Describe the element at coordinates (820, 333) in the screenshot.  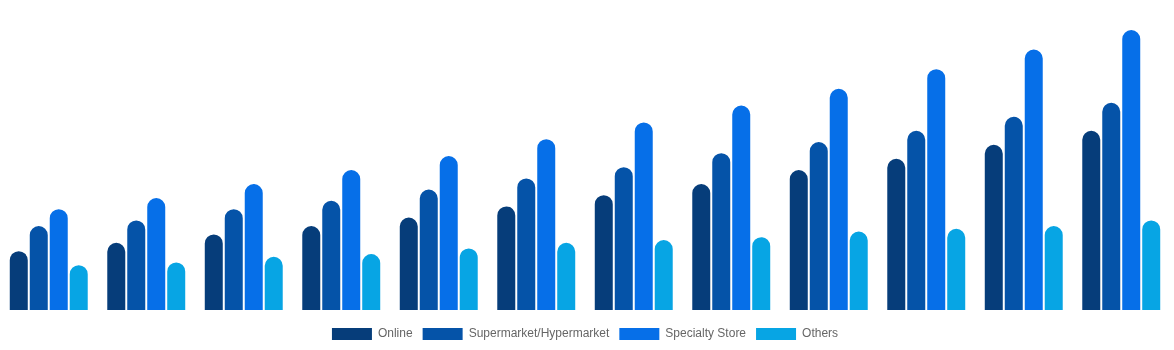
I see `legend-label: Others` at that location.